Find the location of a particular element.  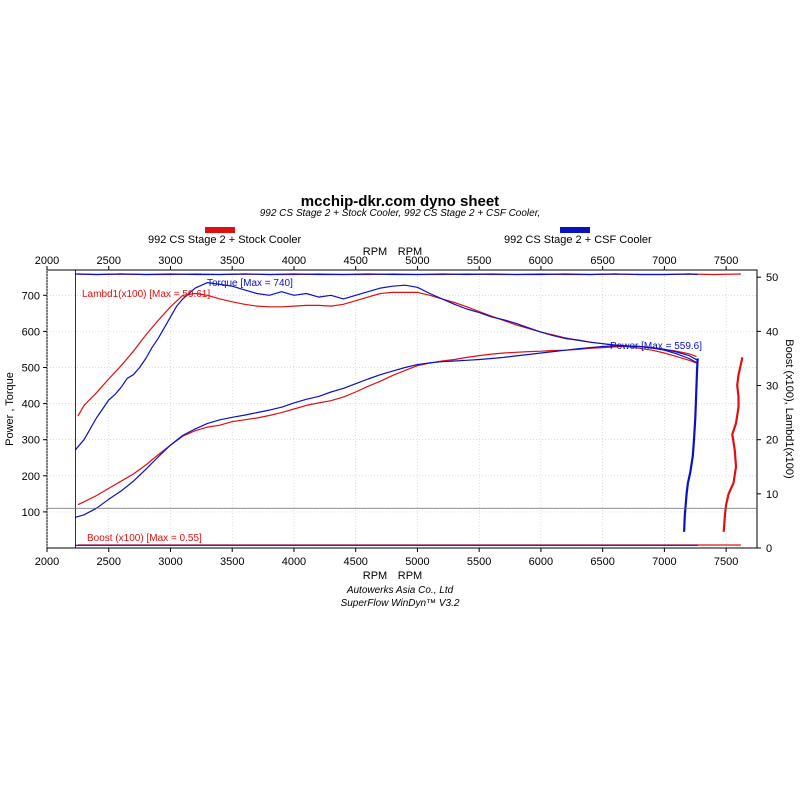

x-tick-label-bottom: 6500 is located at coordinates (602, 562).